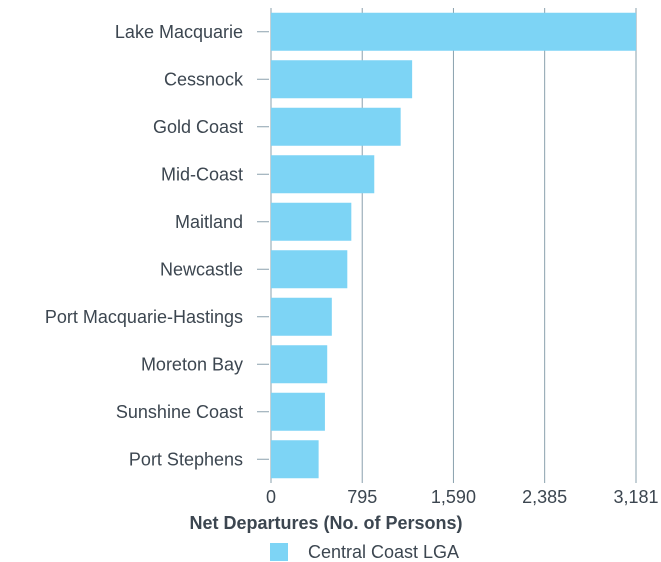 Image resolution: width=661 pixels, height=562 pixels. What do you see at coordinates (209, 222) in the screenshot?
I see `category-label: Maitland` at bounding box center [209, 222].